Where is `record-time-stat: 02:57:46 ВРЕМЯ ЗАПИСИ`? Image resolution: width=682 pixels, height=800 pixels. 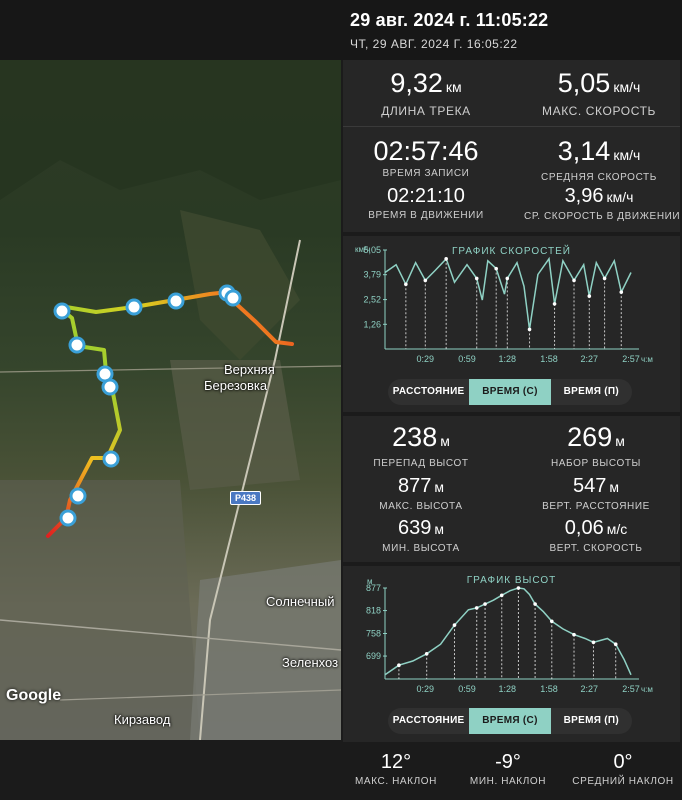
record-time-stat: 02:57:46 ВРЕМЯ ЗАПИСИ is located at coordinates (426, 157).